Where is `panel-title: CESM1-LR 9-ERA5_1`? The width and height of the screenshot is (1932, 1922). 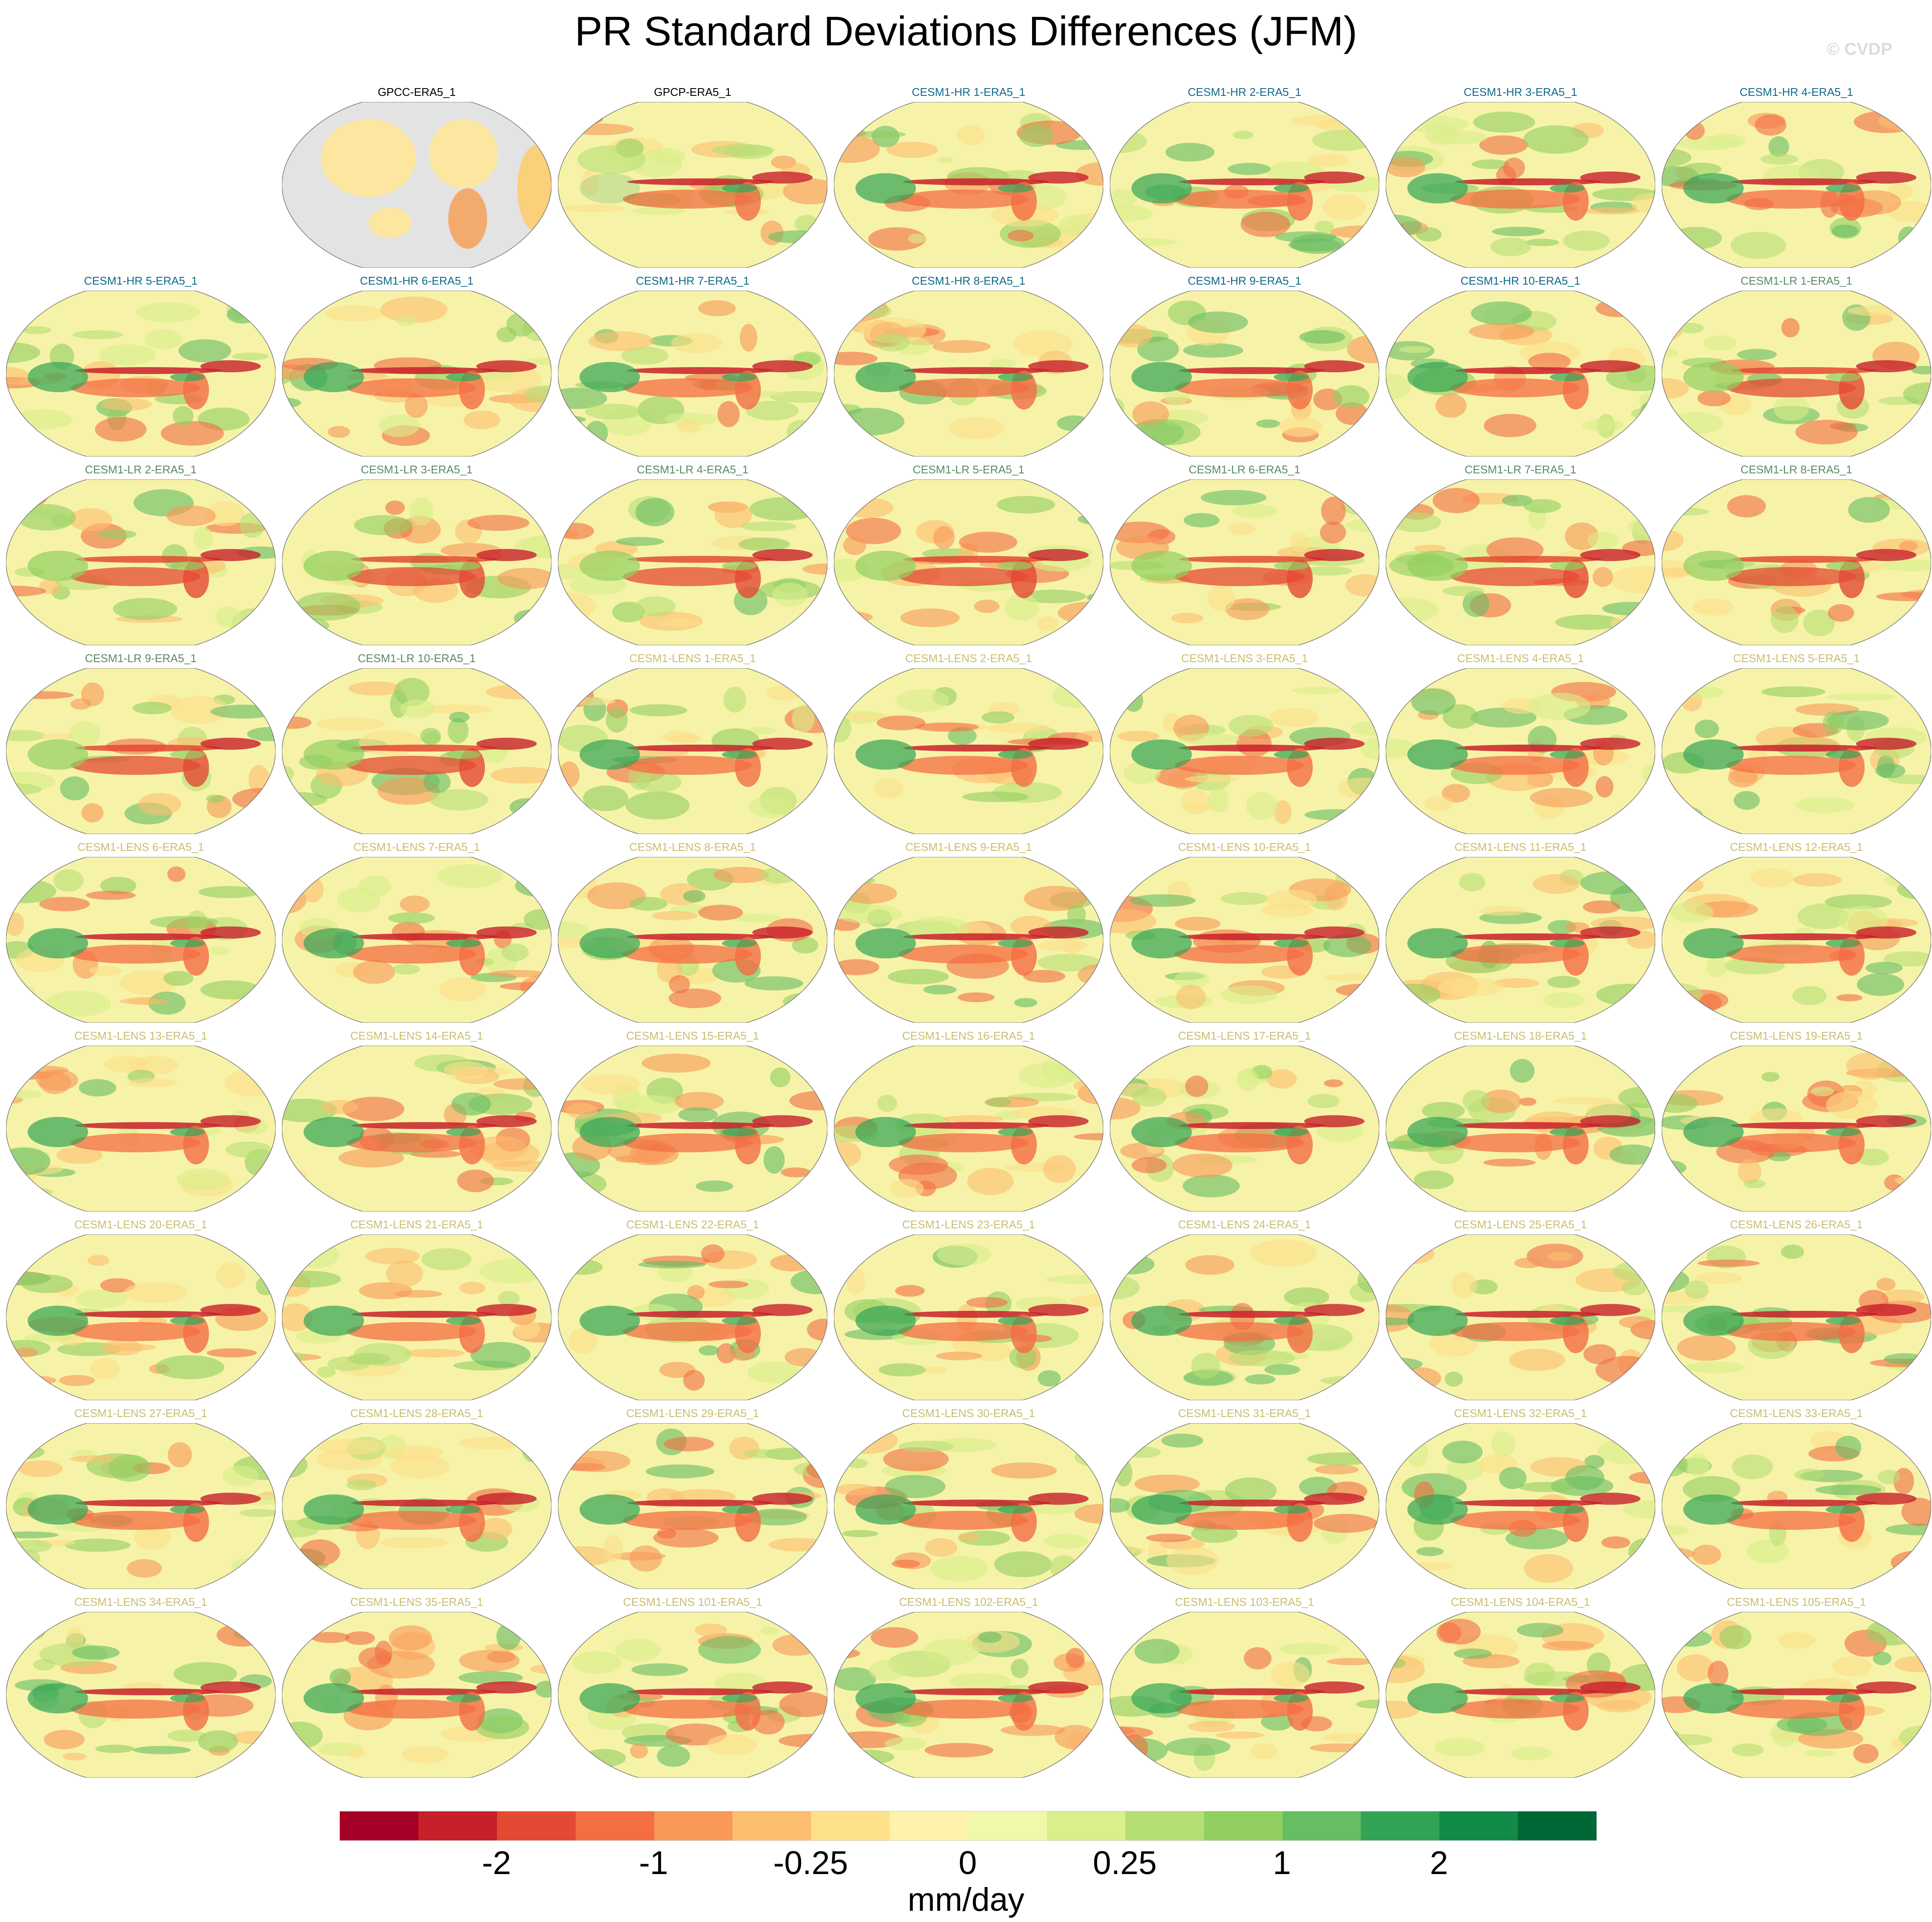 panel-title: CESM1-LR 9-ERA5_1 is located at coordinates (141, 658).